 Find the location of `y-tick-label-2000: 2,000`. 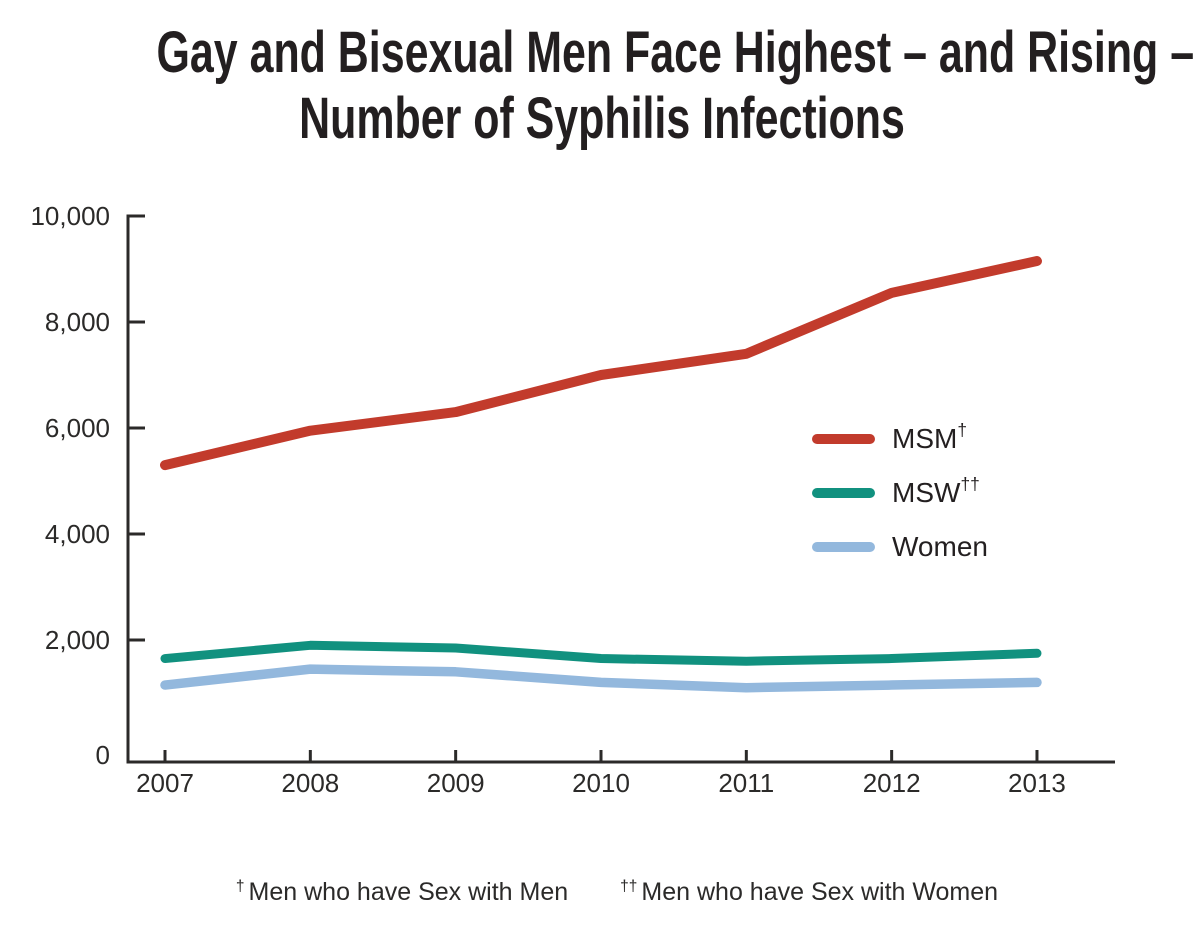

y-tick-label-2000: 2,000 is located at coordinates (77, 640).